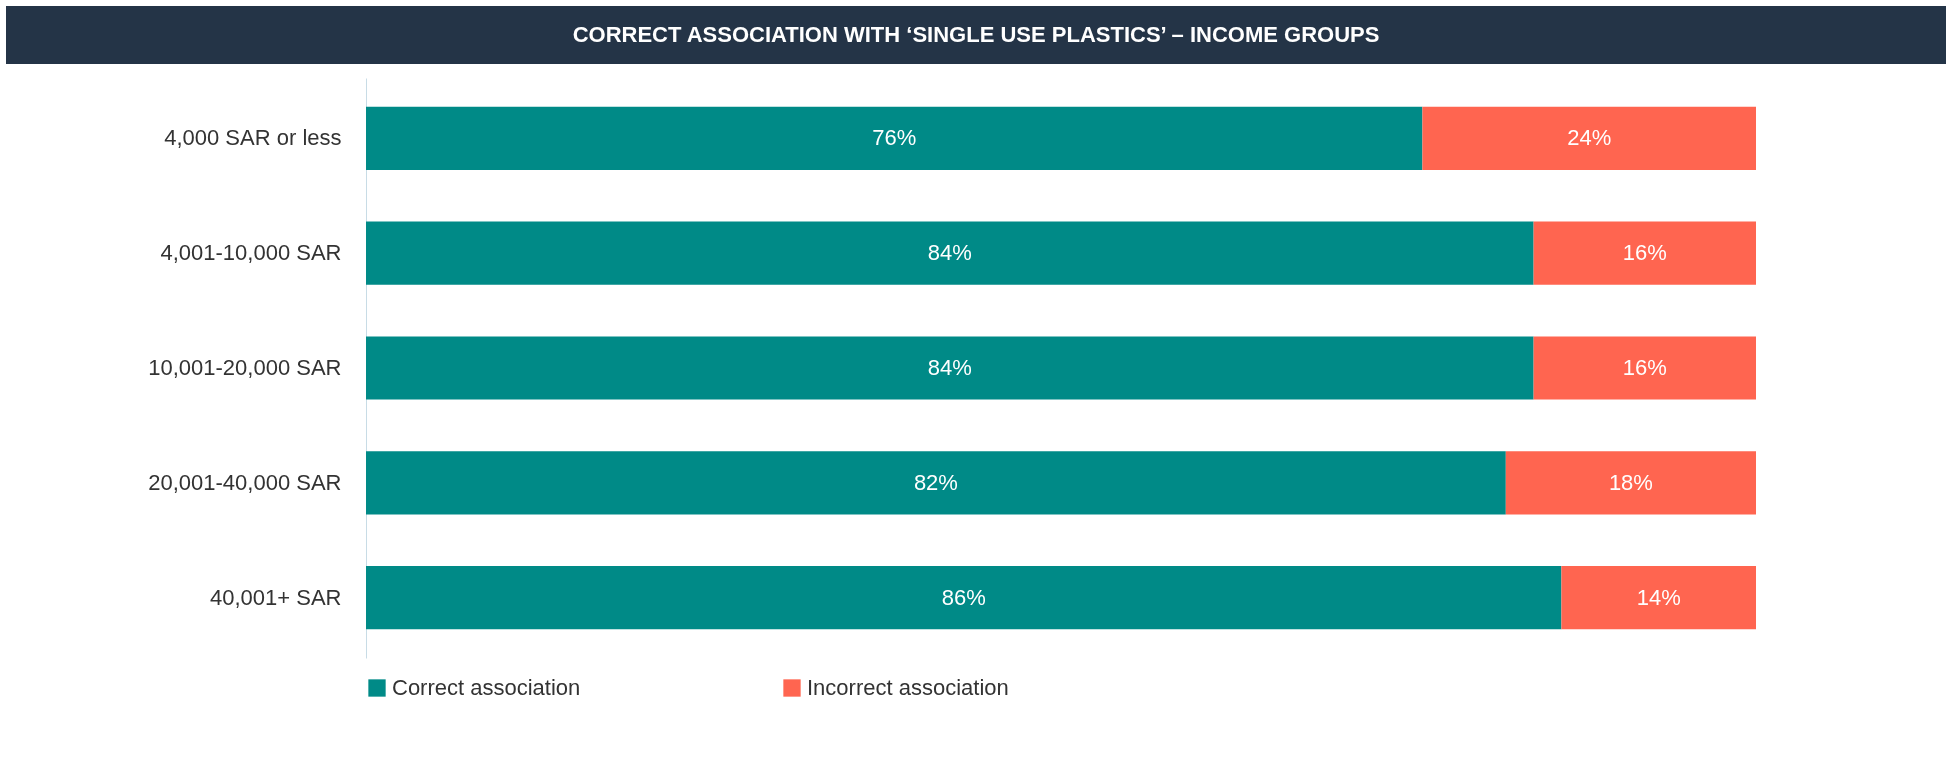 The width and height of the screenshot is (1959, 764). I want to click on data-label: 76%, so click(894, 138).